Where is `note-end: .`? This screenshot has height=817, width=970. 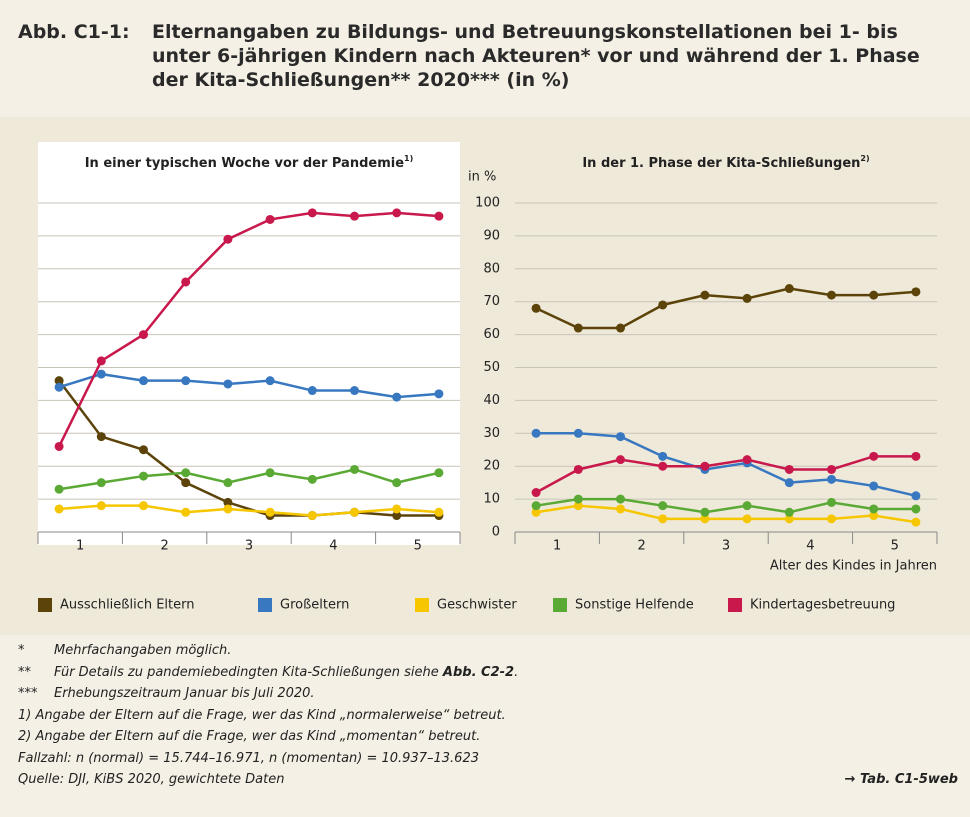
note-end: . is located at coordinates (516, 672).